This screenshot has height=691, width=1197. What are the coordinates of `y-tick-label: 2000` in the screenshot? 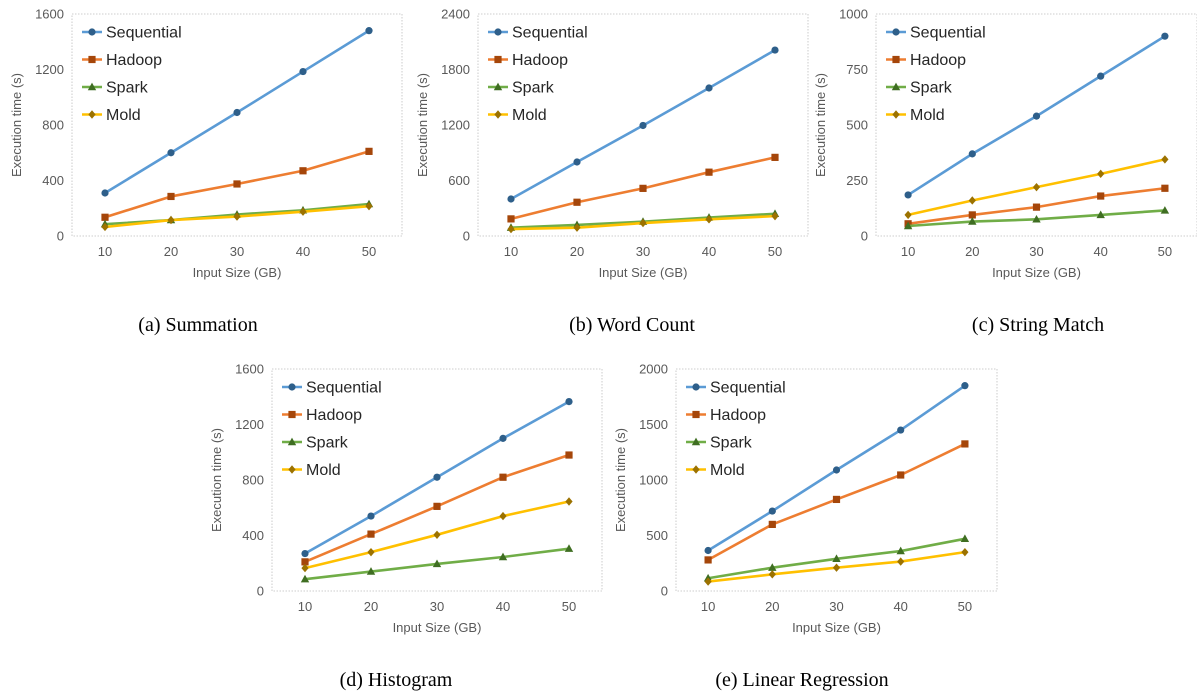 It's located at (653, 369).